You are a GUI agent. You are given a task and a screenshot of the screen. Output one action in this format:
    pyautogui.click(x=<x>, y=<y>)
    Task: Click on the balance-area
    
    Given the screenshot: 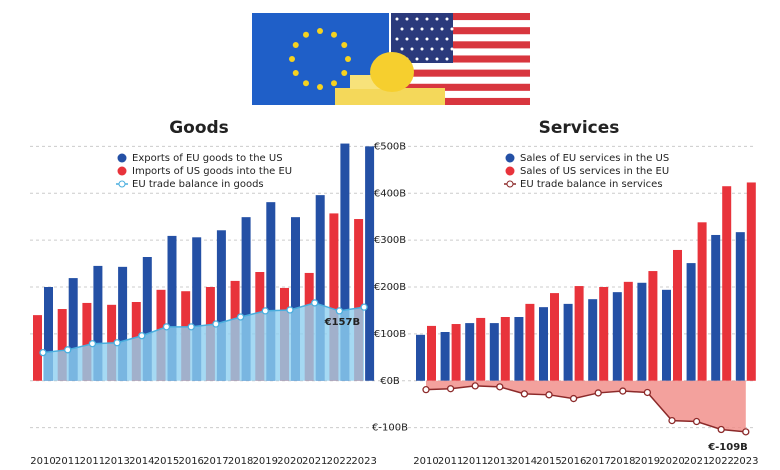 What is the action you would take?
    pyautogui.click(x=204, y=341)
    